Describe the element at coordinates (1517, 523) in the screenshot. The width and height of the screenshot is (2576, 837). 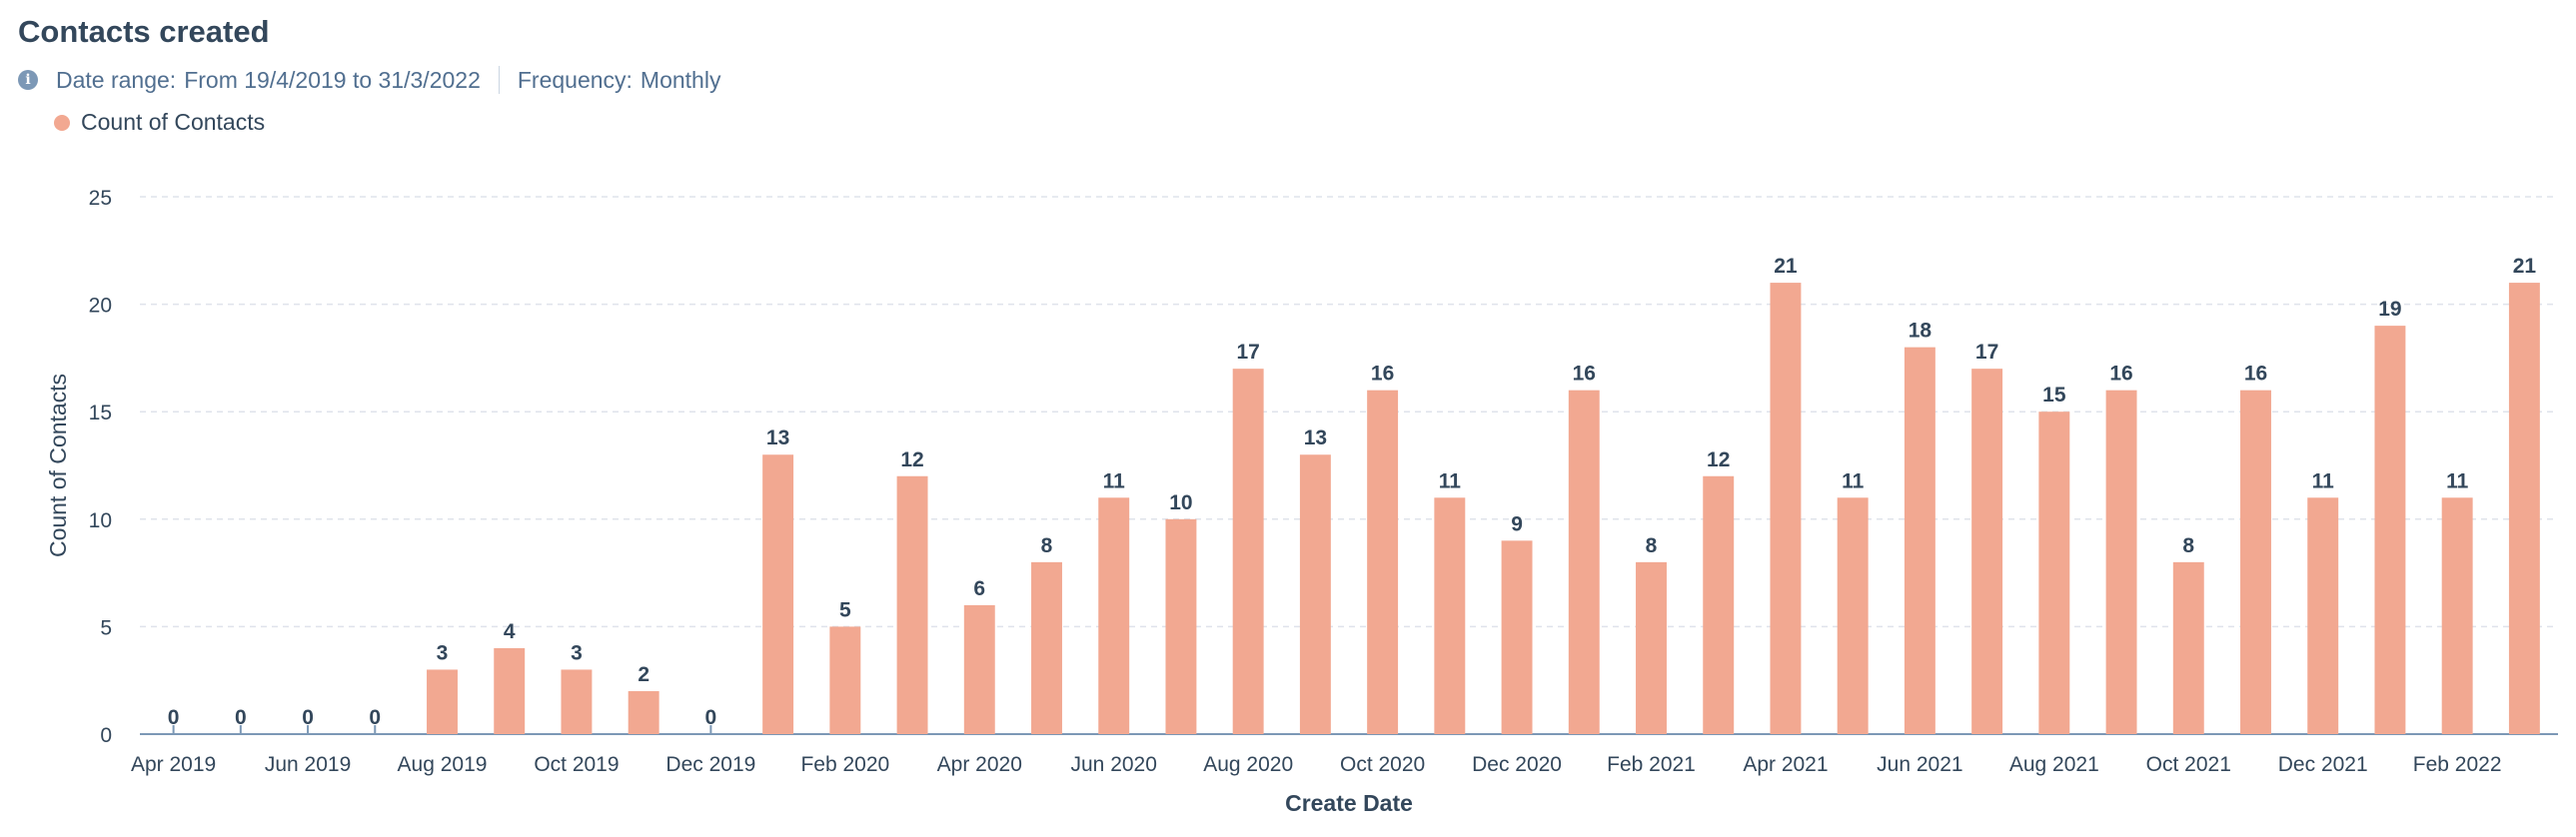
I see `data-label: 9` at that location.